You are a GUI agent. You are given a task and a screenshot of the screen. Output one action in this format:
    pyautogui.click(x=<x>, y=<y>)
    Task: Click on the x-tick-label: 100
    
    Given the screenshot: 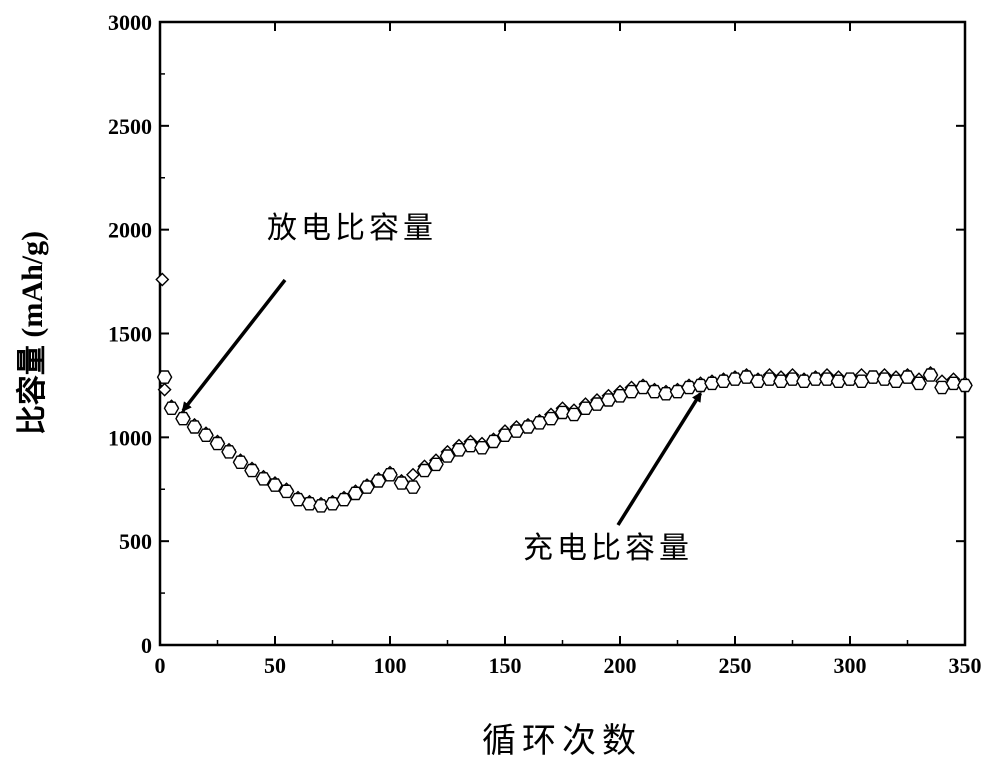 What is the action you would take?
    pyautogui.click(x=390, y=665)
    